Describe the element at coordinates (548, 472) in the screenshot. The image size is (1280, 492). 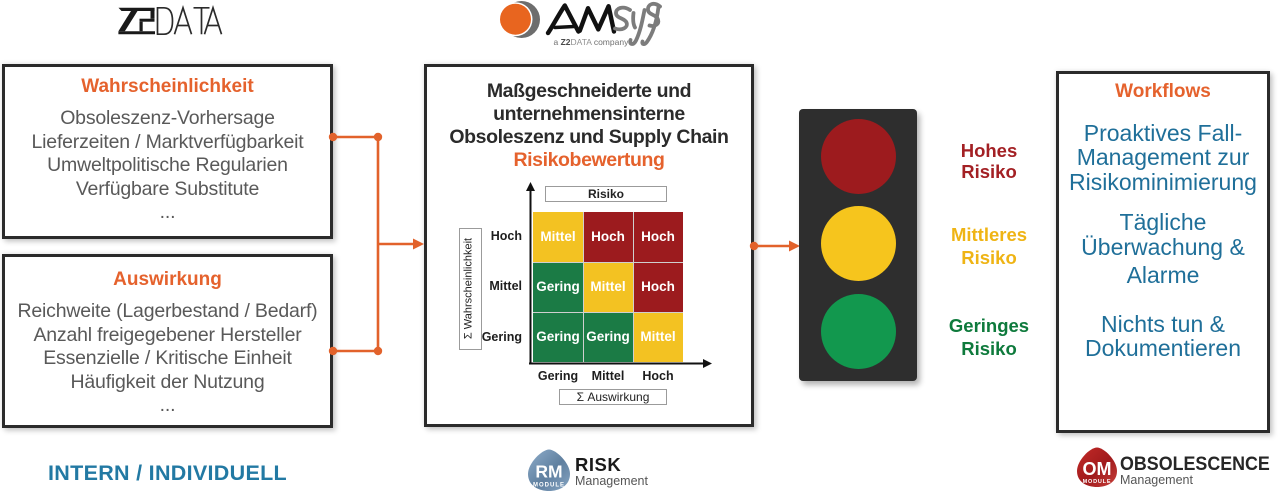
I see `svg-text: RM` at that location.